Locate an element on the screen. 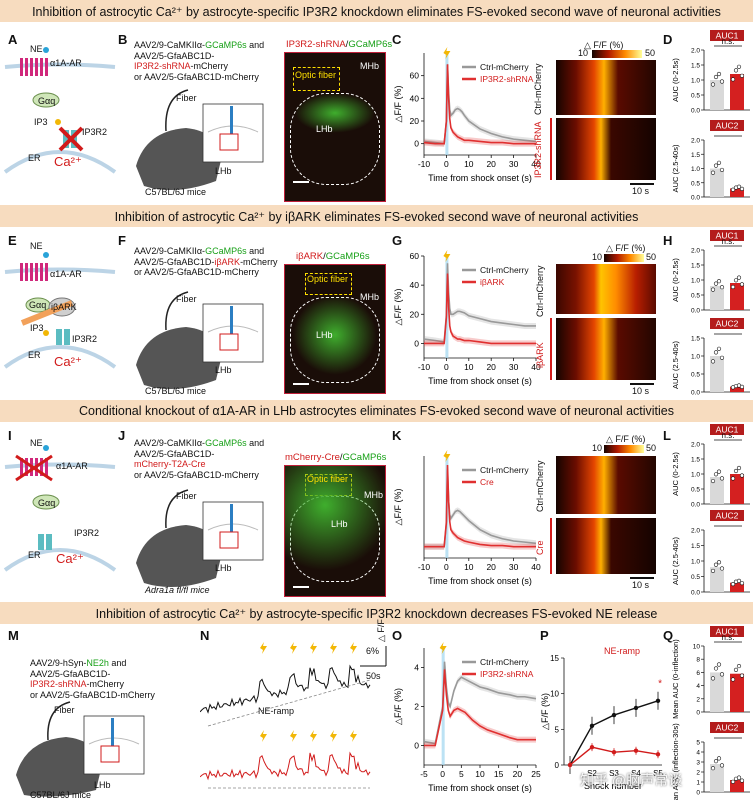  label-ibark-e: iβARK is located at coordinates (64, 307).